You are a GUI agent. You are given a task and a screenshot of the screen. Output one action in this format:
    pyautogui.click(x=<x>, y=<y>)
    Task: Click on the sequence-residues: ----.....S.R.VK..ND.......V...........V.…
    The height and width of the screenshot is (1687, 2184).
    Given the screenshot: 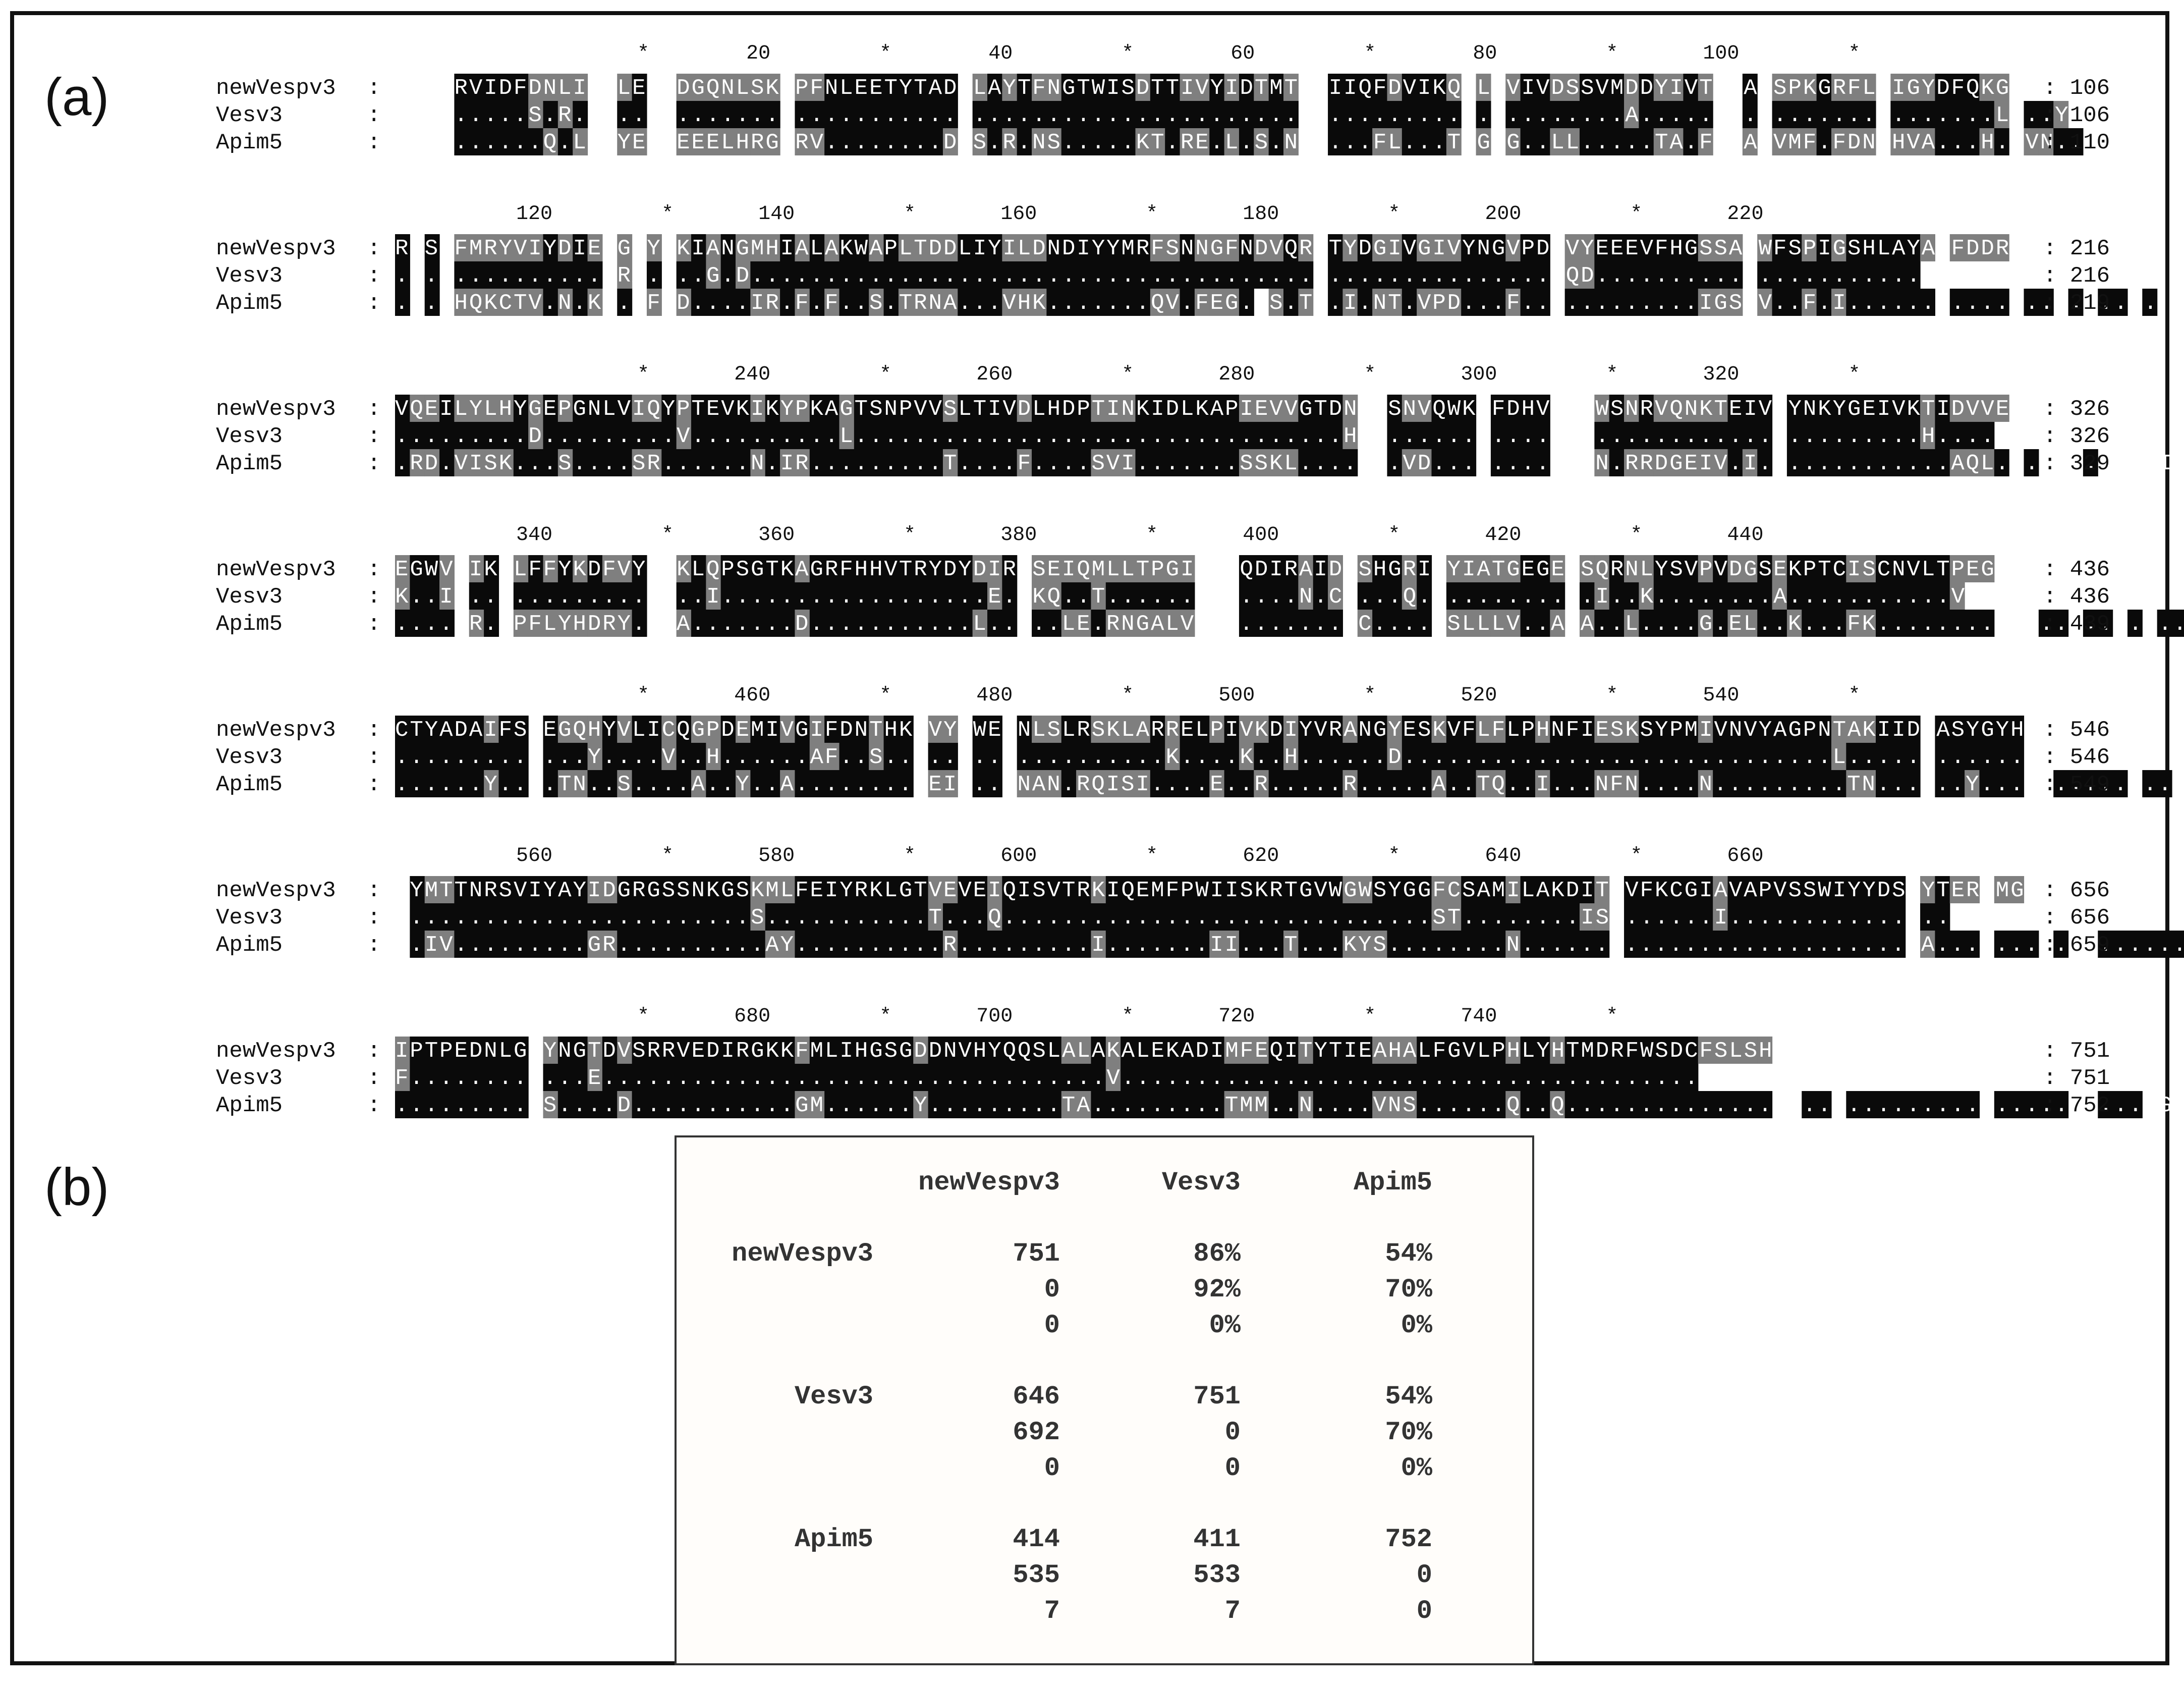 What is the action you would take?
    pyautogui.click(x=1231, y=116)
    